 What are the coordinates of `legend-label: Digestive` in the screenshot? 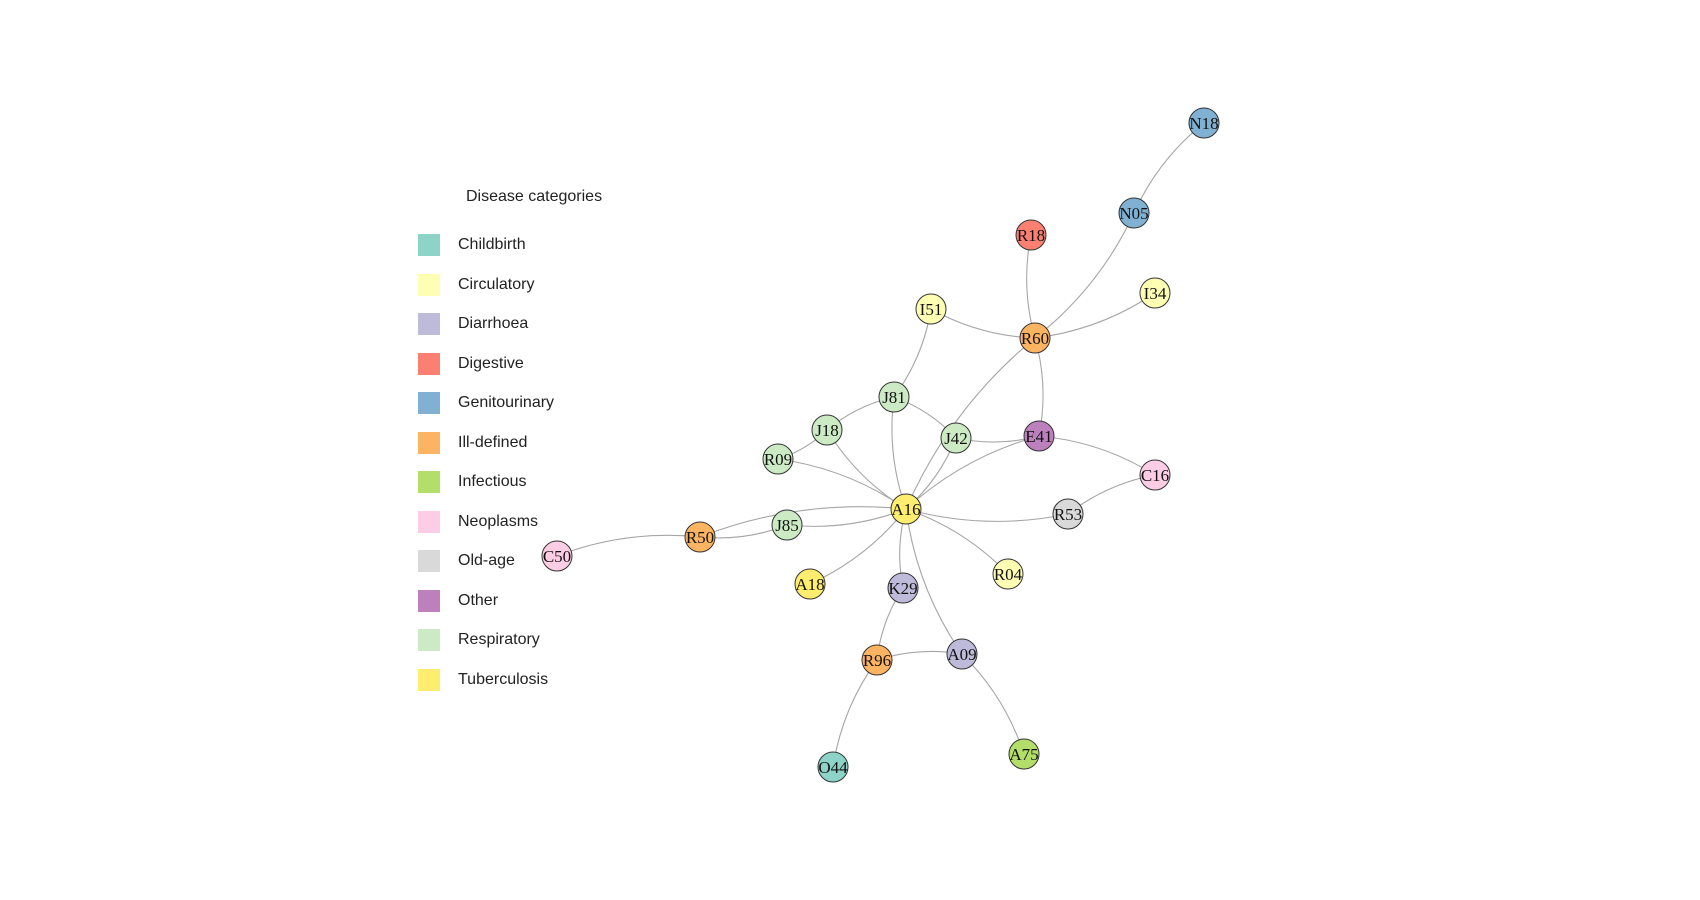 It's located at (491, 363).